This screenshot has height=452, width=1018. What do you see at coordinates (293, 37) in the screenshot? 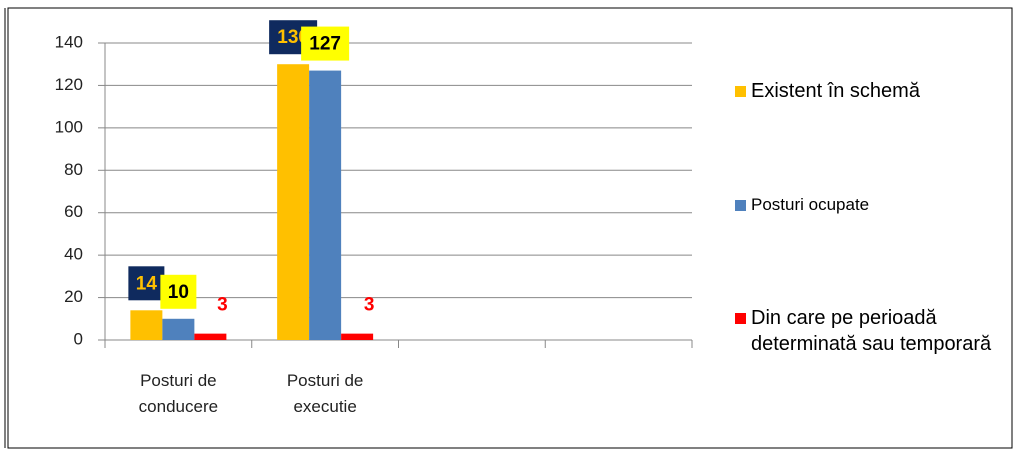
I see `data-label: 130` at bounding box center [293, 37].